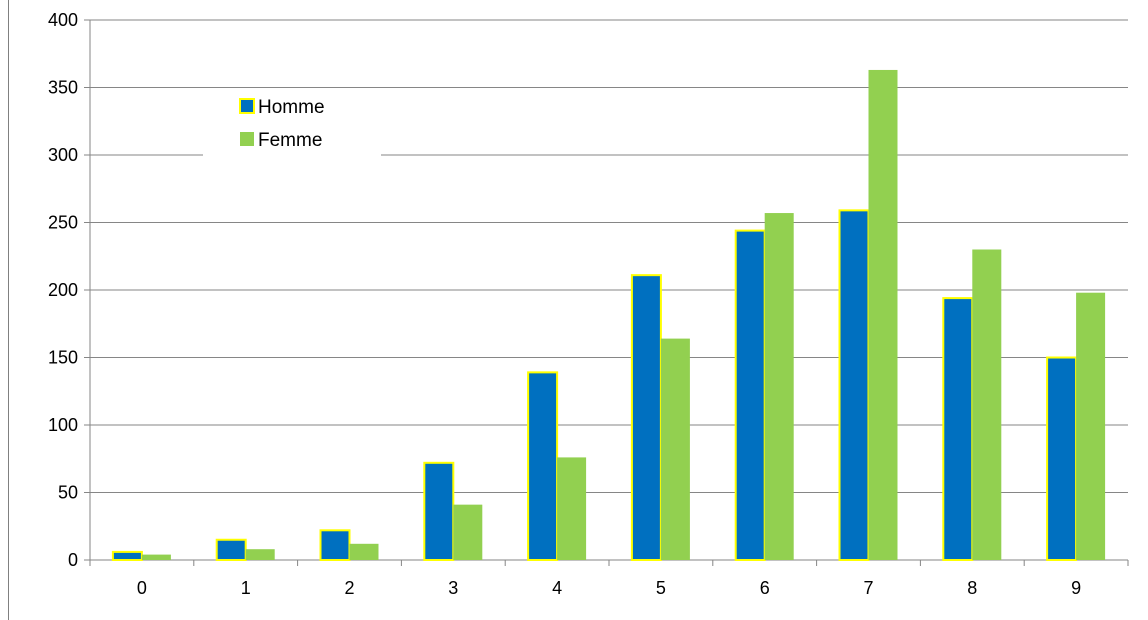  What do you see at coordinates (661, 588) in the screenshot?
I see `x-tick-label: 5` at bounding box center [661, 588].